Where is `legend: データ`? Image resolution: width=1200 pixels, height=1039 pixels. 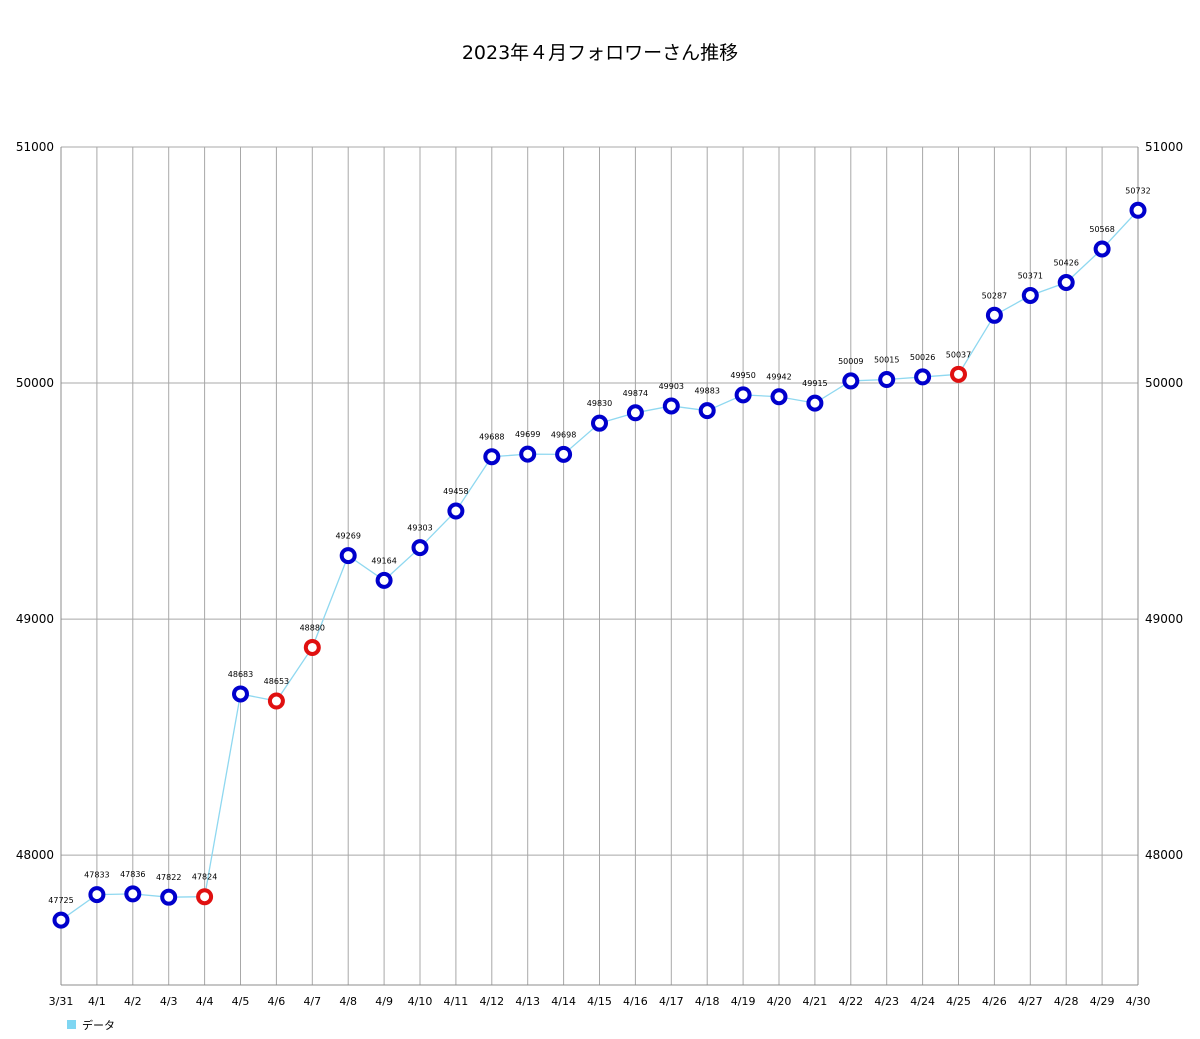 legend: データ is located at coordinates (91, 1025).